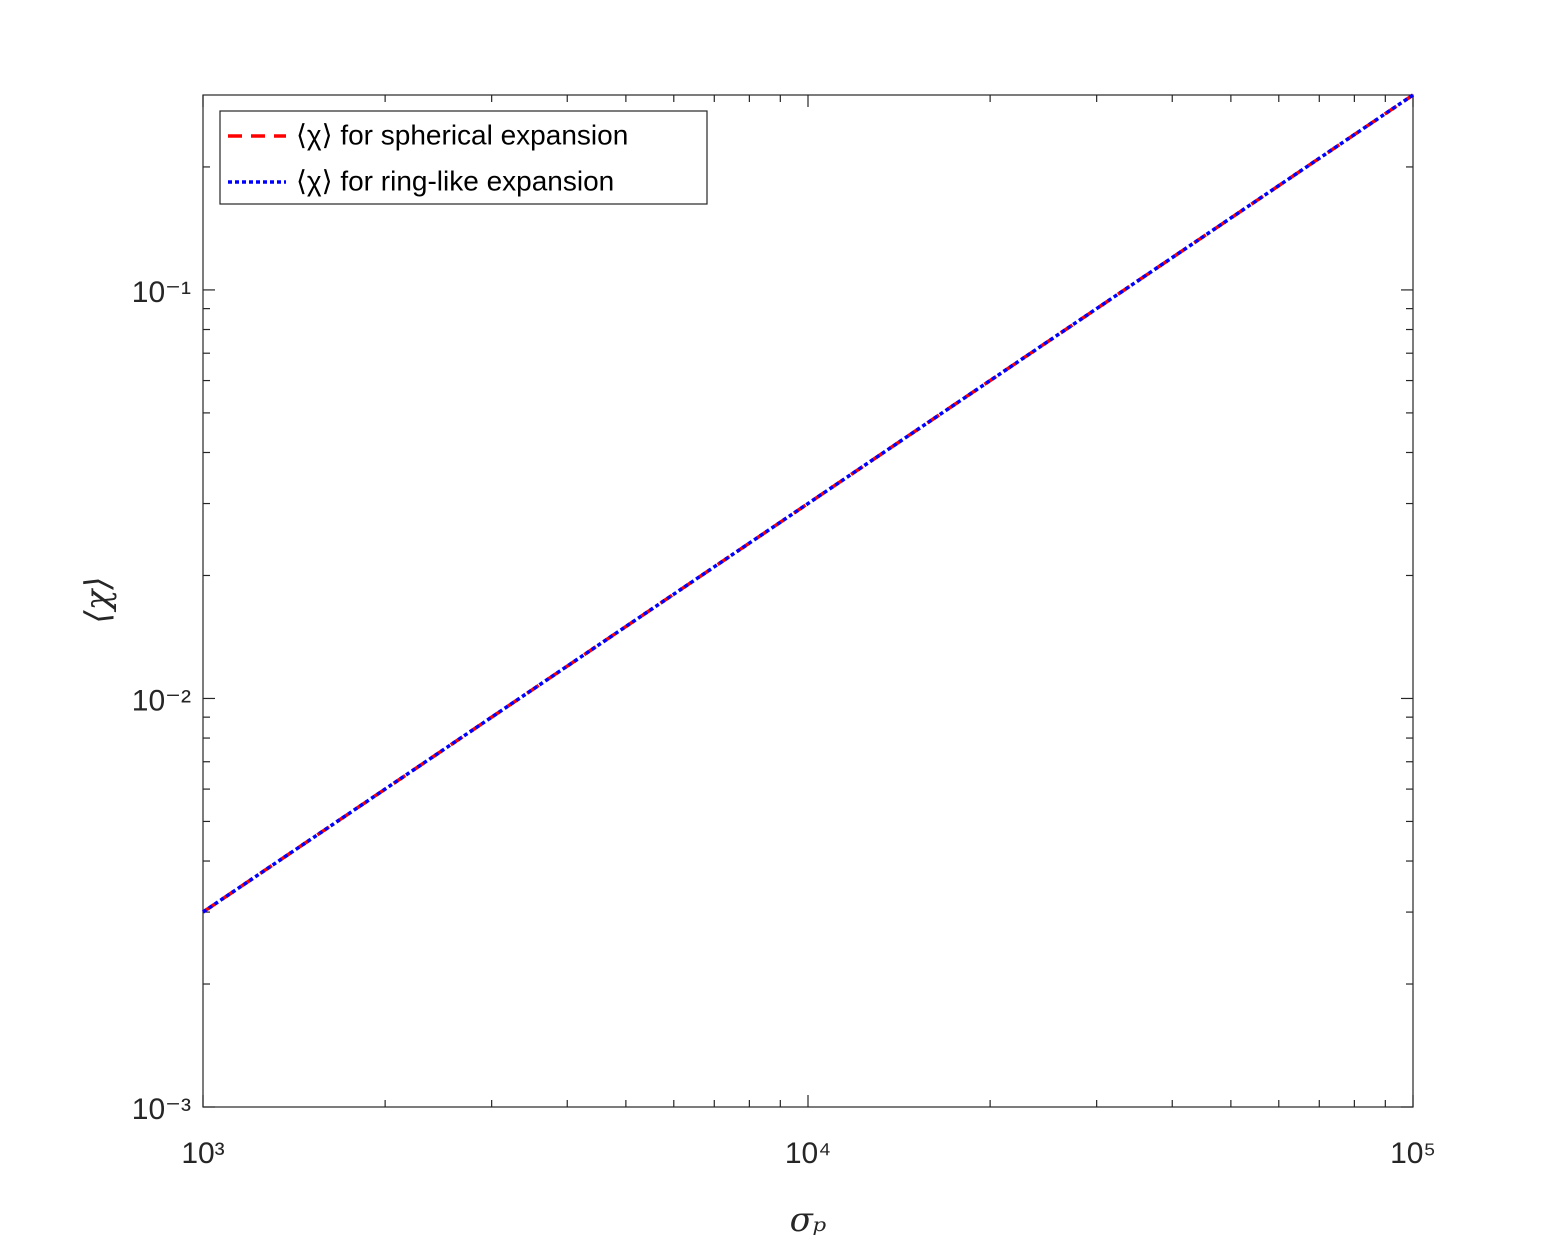 This screenshot has height=1250, width=1563. I want to click on y-tick-label: 10⁻³, so click(161, 1109).